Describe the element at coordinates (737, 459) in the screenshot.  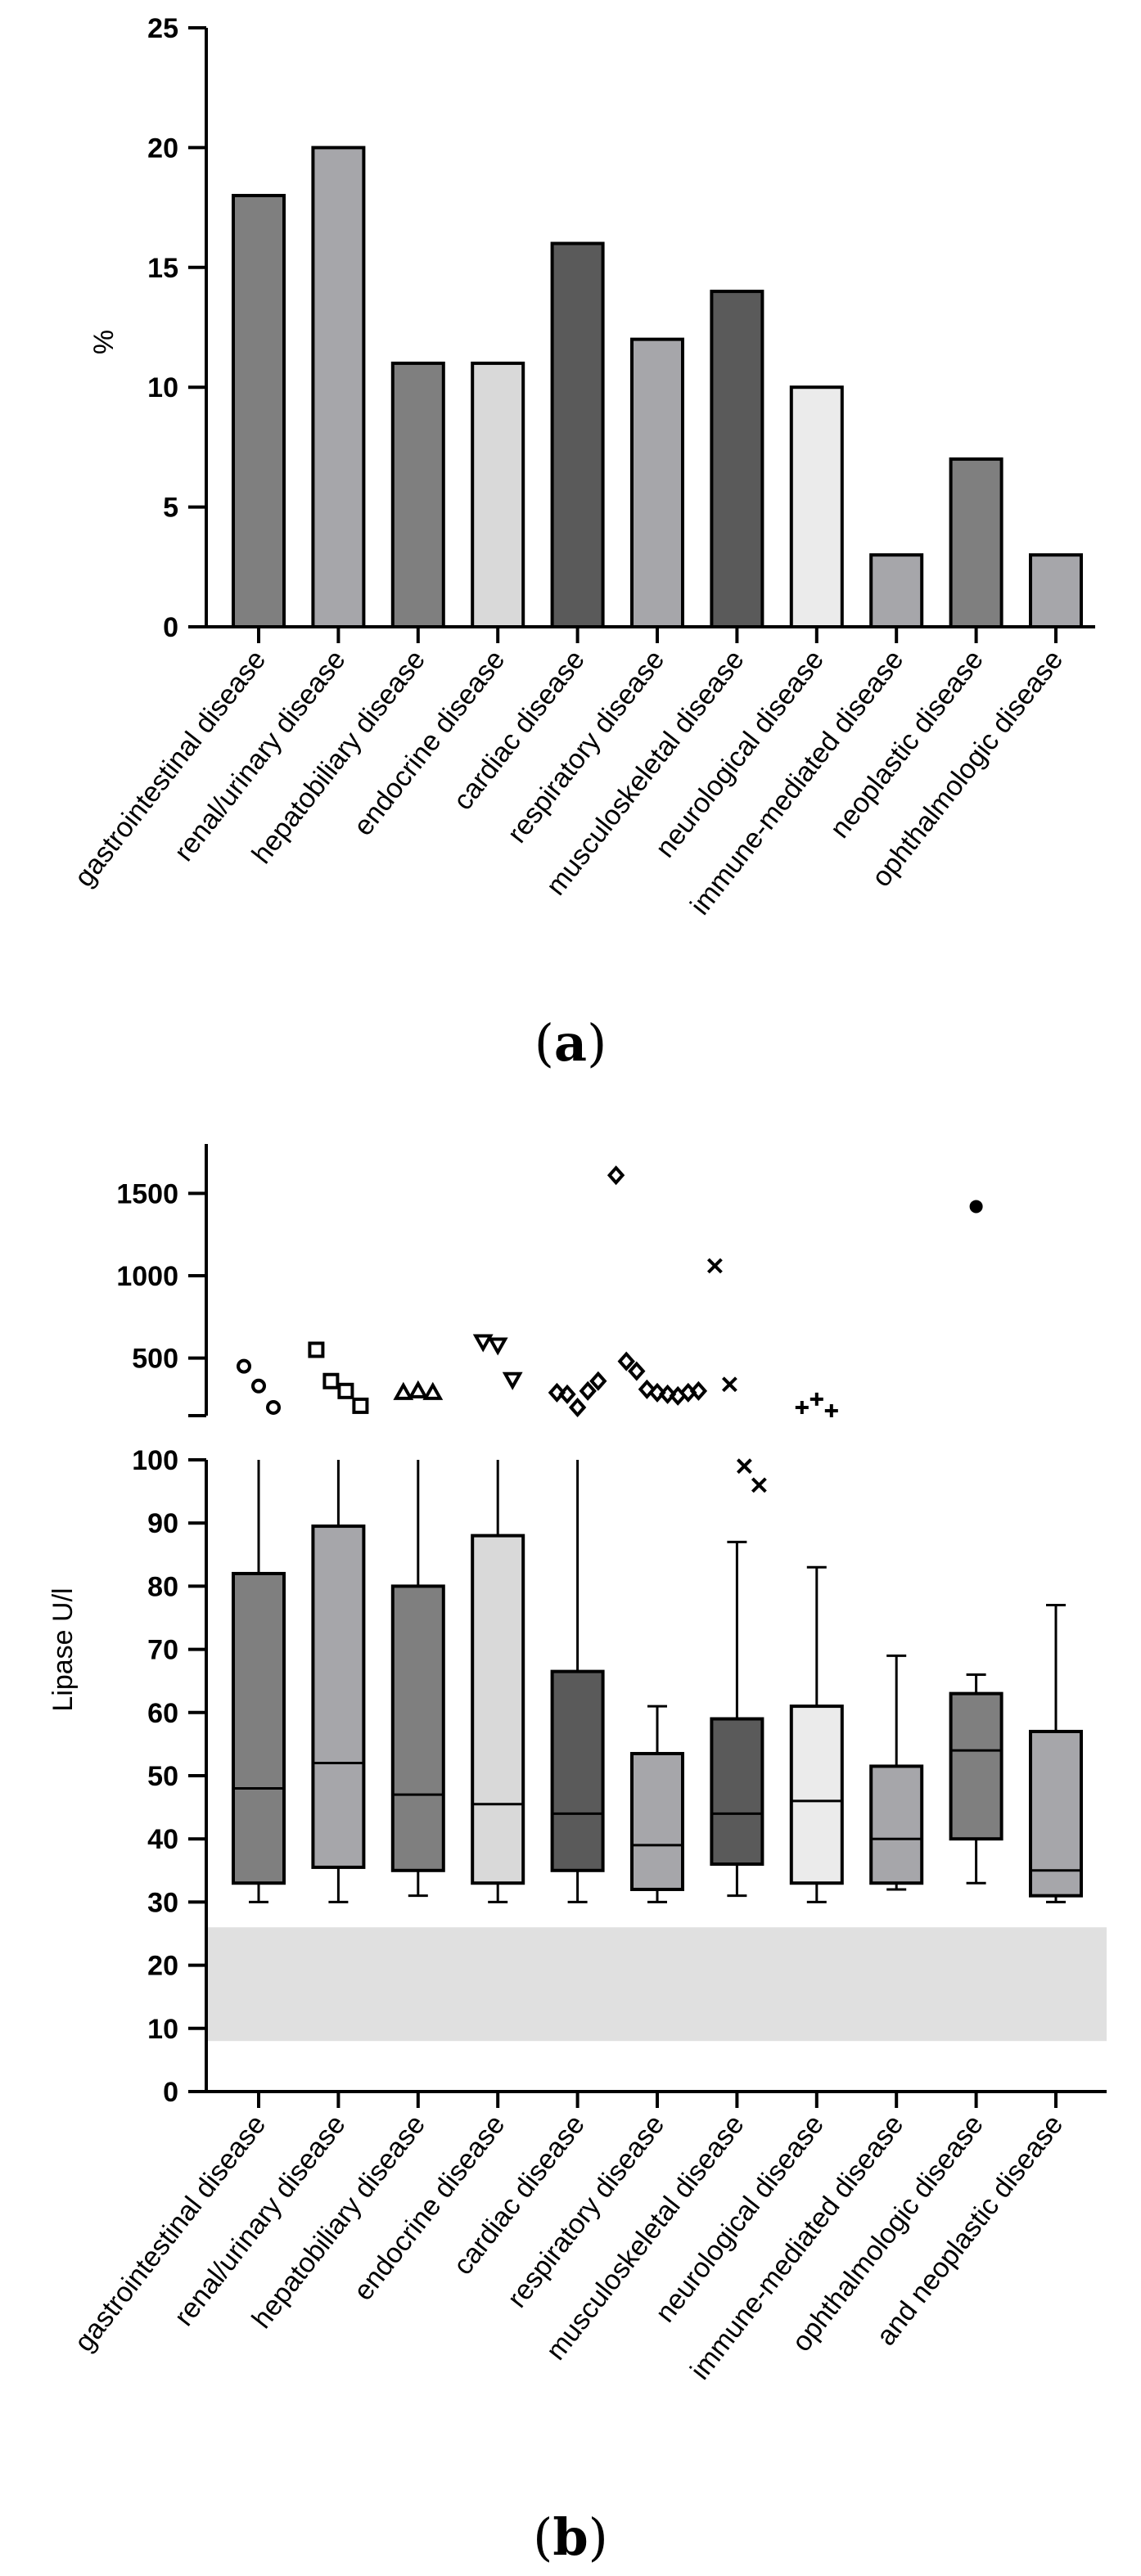
I see `bar-musculoskeletal-disease` at that location.